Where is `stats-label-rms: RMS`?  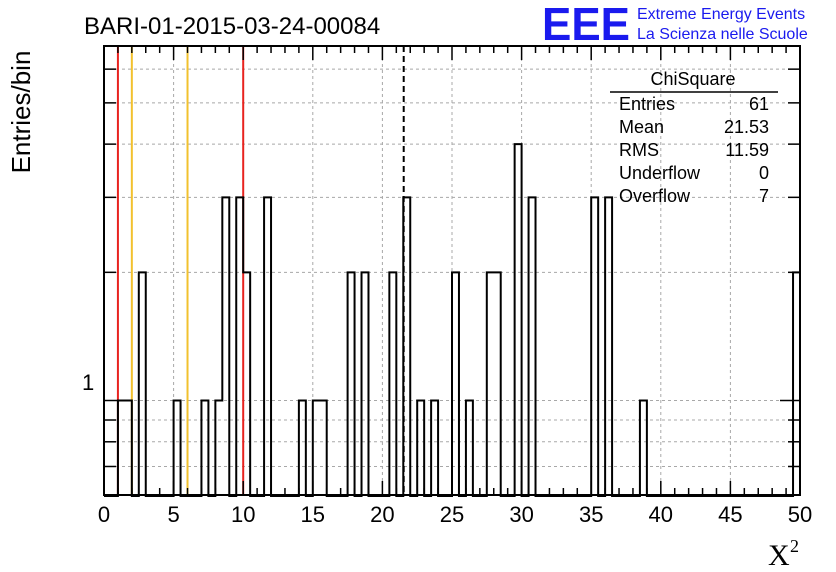
stats-label-rms: RMS is located at coordinates (639, 150).